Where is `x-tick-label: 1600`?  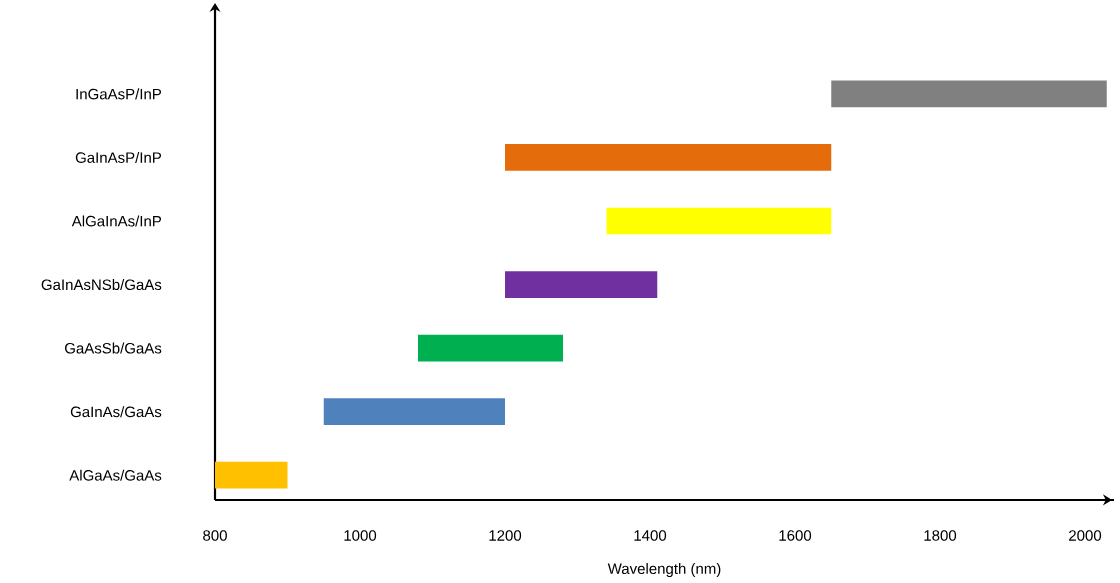 x-tick-label: 1600 is located at coordinates (795, 535).